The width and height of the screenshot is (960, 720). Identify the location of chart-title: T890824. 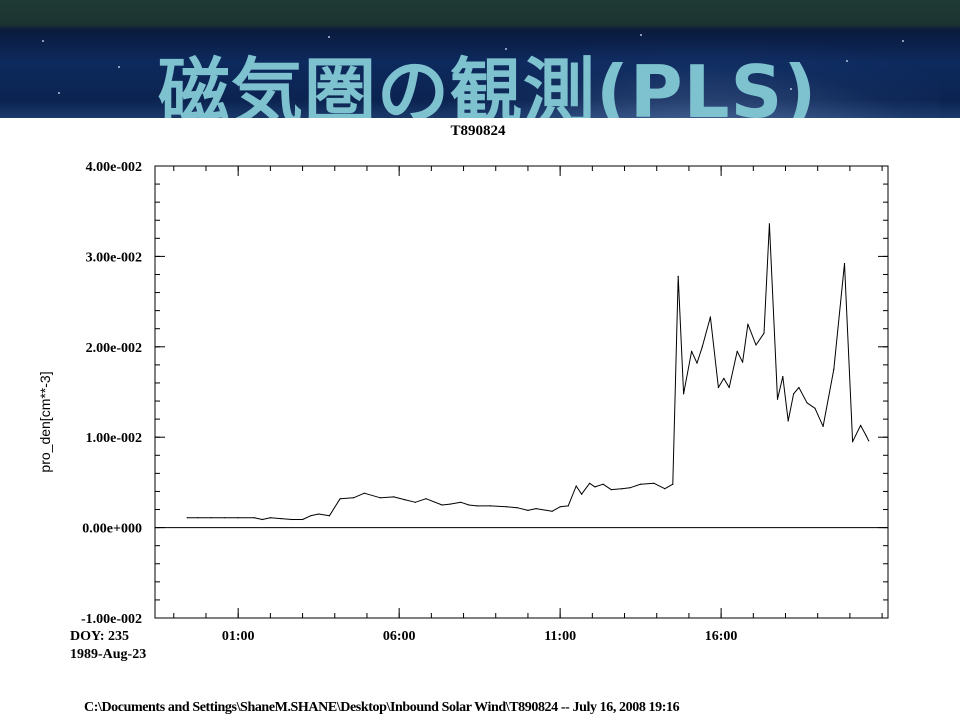
(478, 131).